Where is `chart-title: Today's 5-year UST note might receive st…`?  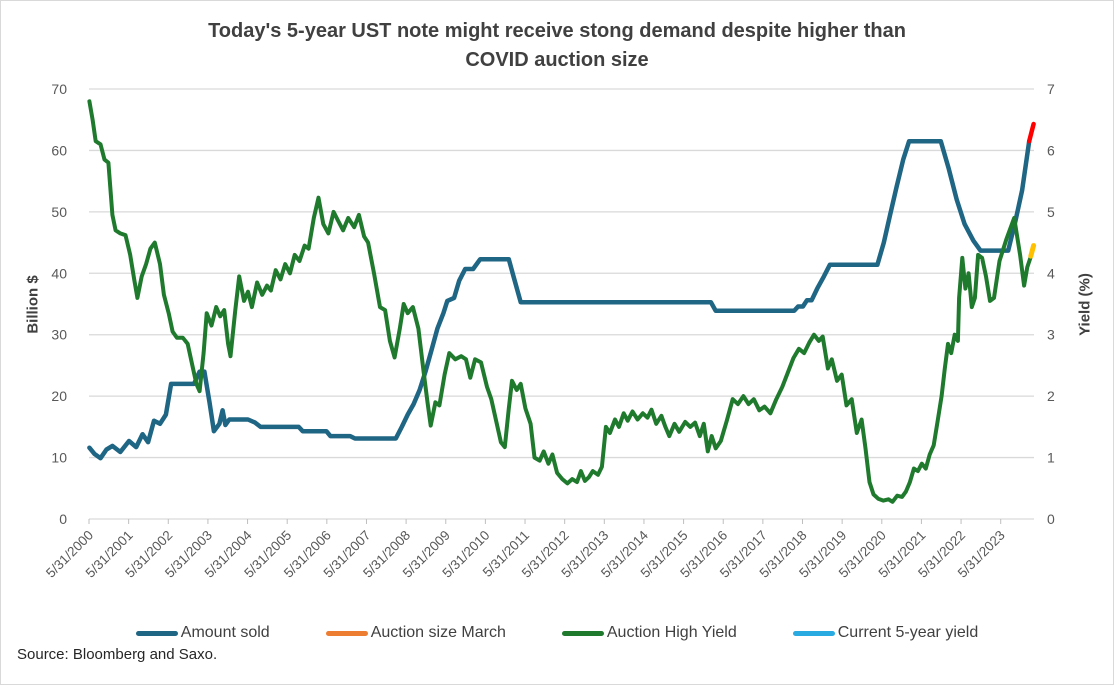 chart-title: Today's 5-year UST note might receive st… is located at coordinates (557, 46).